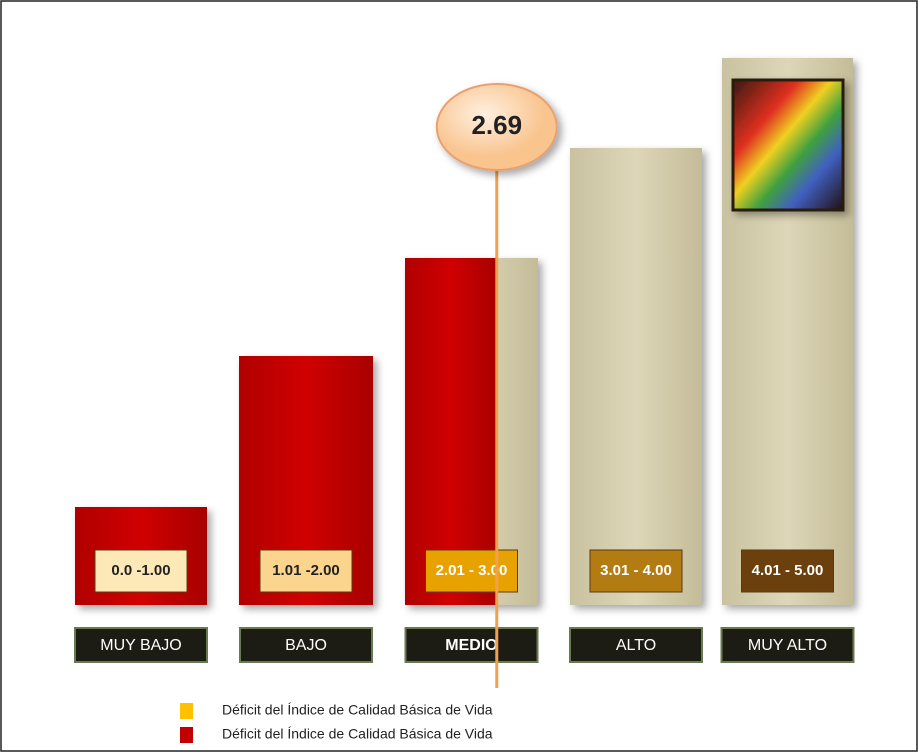  I want to click on category-label: BAJO, so click(306, 645).